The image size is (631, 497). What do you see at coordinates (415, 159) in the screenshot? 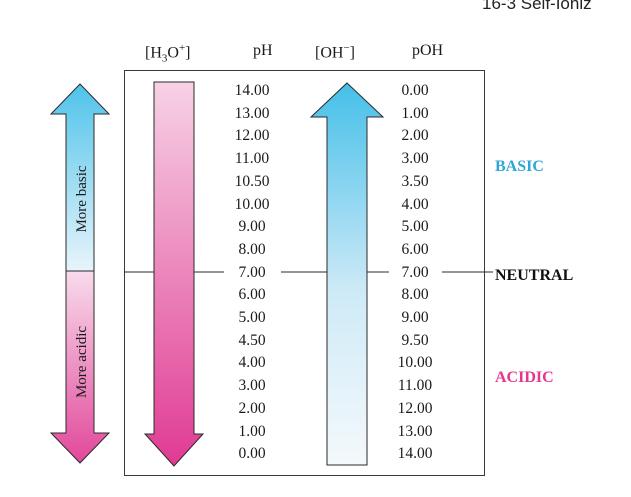
I see `poh-value: 3.00` at bounding box center [415, 159].